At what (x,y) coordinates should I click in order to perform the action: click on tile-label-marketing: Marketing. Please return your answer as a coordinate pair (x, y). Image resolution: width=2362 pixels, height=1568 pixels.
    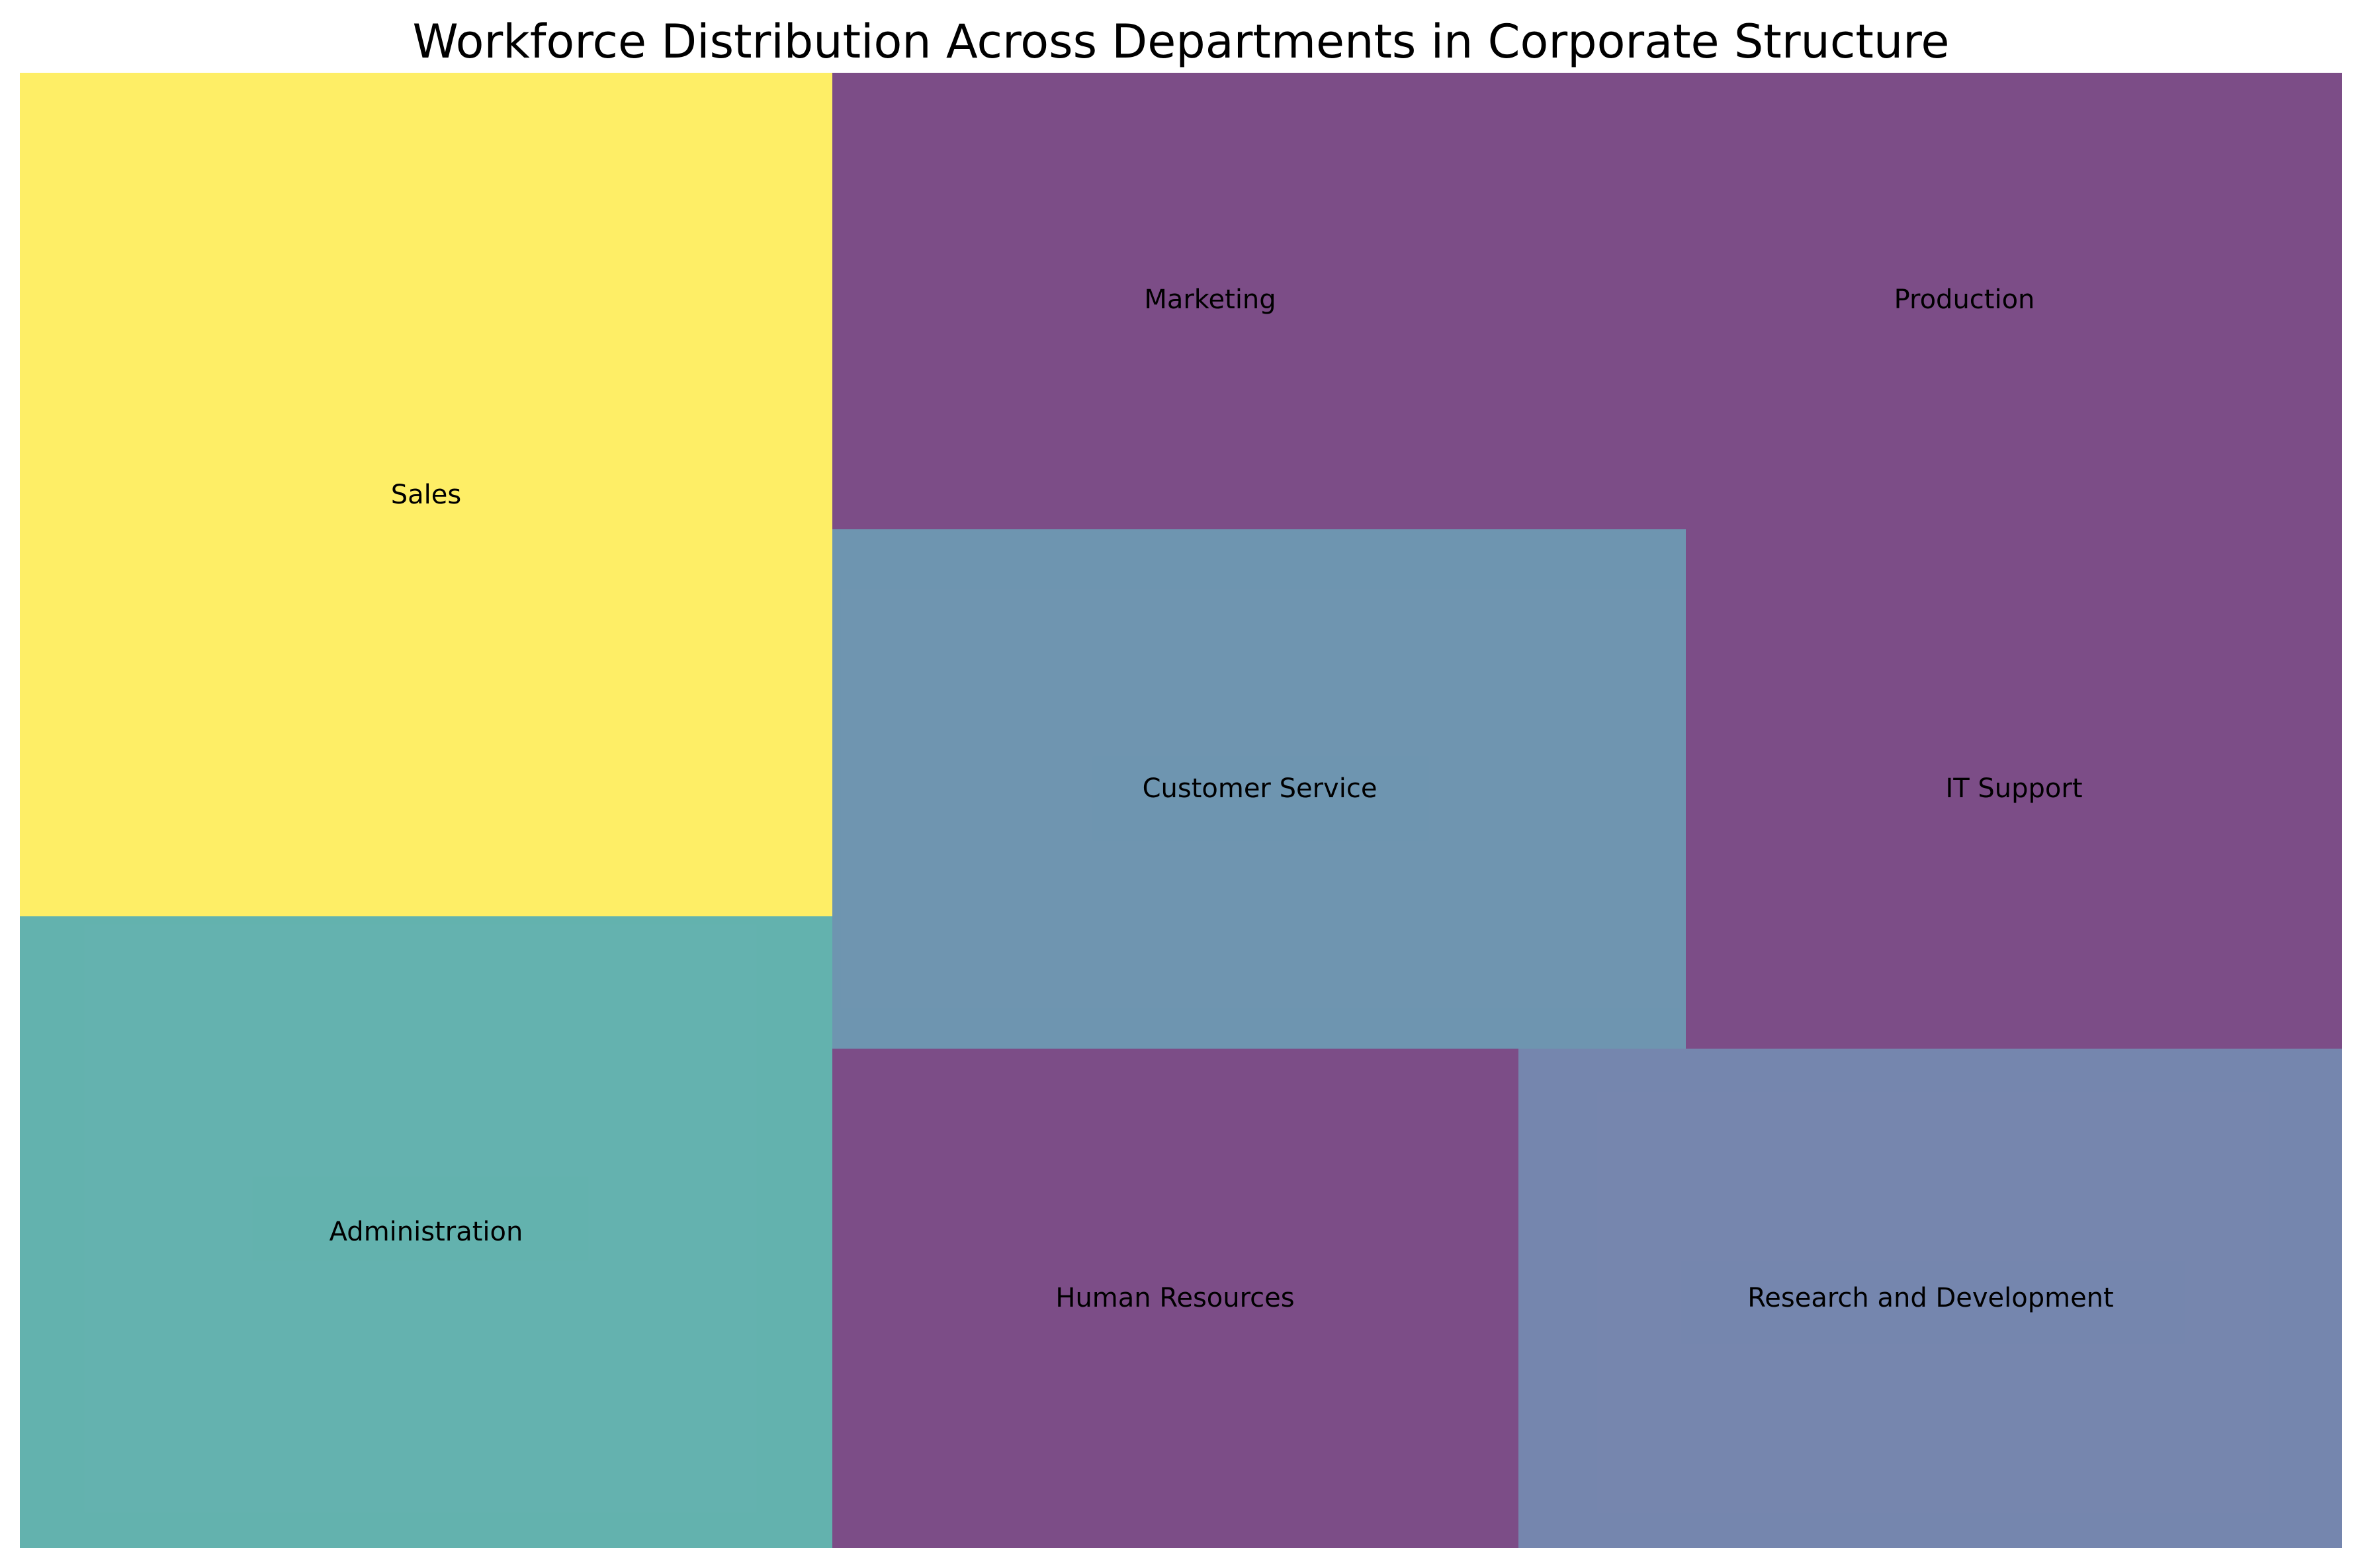
    Looking at the image, I should click on (1210, 299).